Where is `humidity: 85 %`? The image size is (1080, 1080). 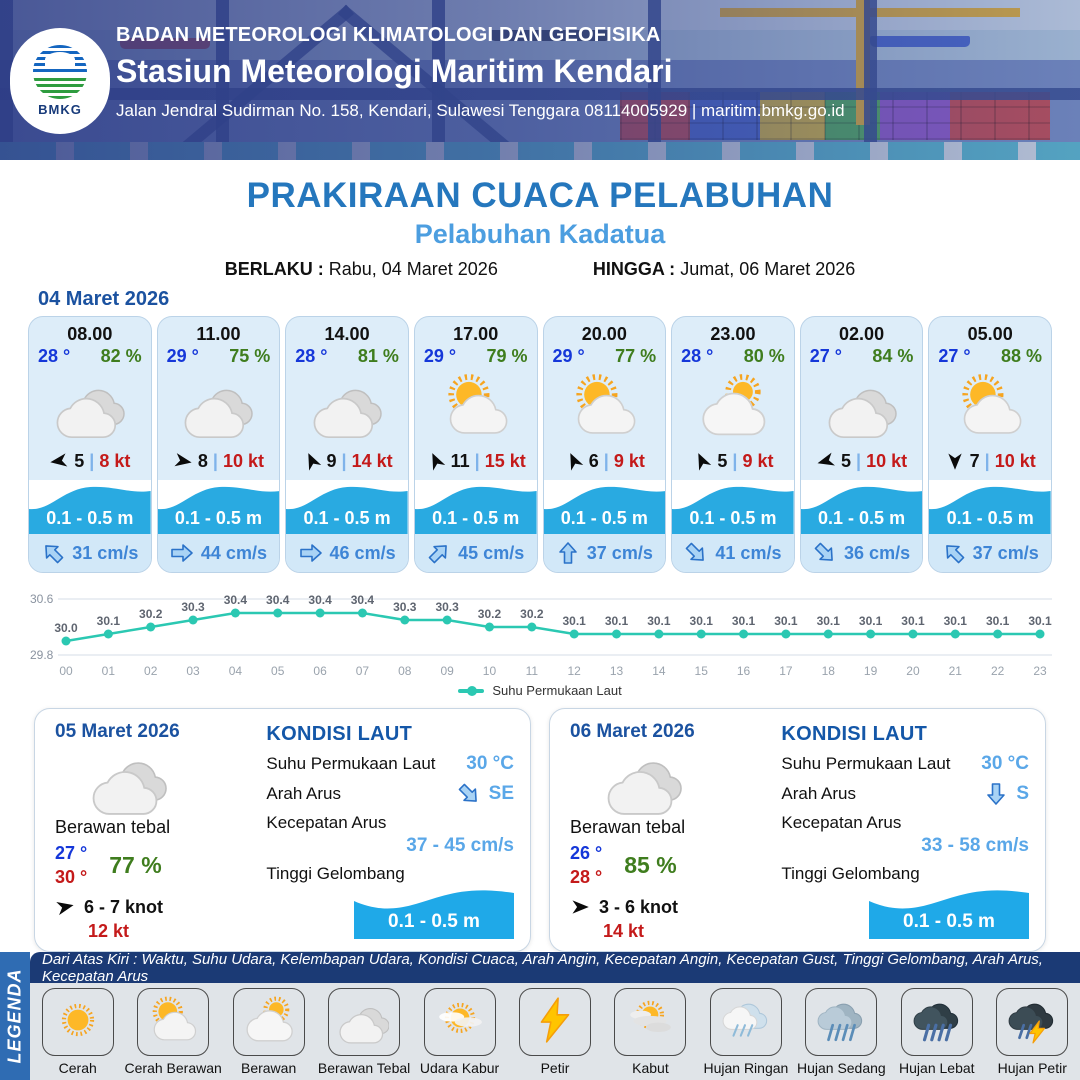 humidity: 85 % is located at coordinates (650, 864).